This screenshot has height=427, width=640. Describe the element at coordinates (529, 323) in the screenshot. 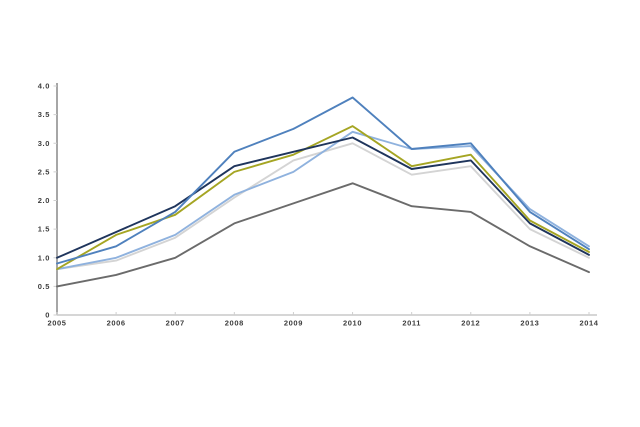

I see `x-tick-label: 2013` at that location.